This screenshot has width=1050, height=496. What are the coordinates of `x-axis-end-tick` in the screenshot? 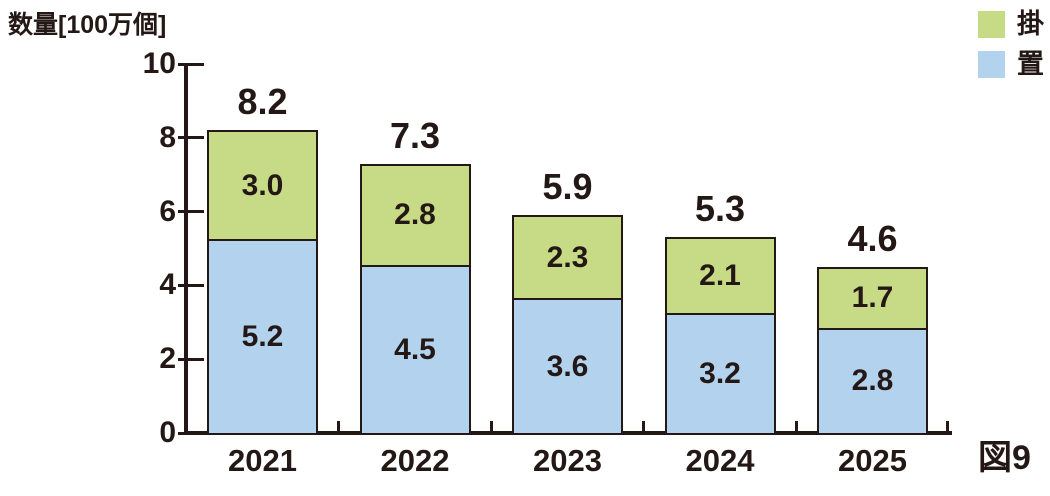 It's located at (947, 427).